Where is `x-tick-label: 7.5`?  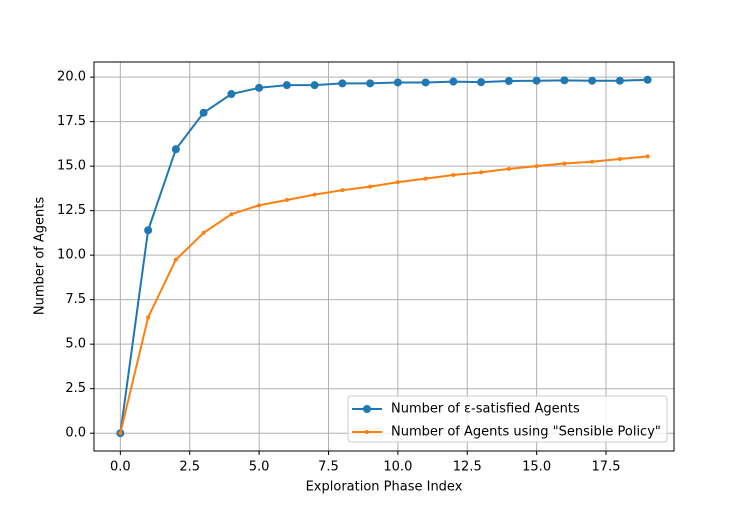
x-tick-label: 7.5 is located at coordinates (328, 467).